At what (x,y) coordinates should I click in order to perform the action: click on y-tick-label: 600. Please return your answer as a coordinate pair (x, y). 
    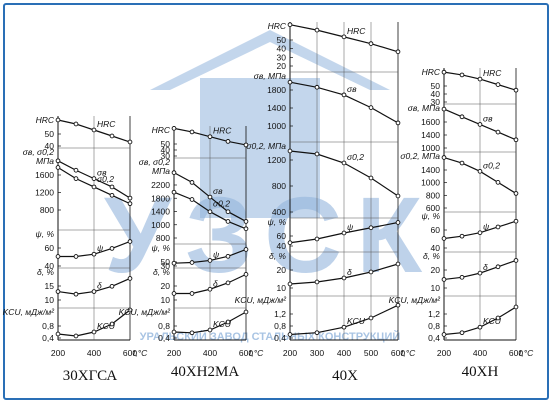
    Looking at the image, I should click on (433, 208).